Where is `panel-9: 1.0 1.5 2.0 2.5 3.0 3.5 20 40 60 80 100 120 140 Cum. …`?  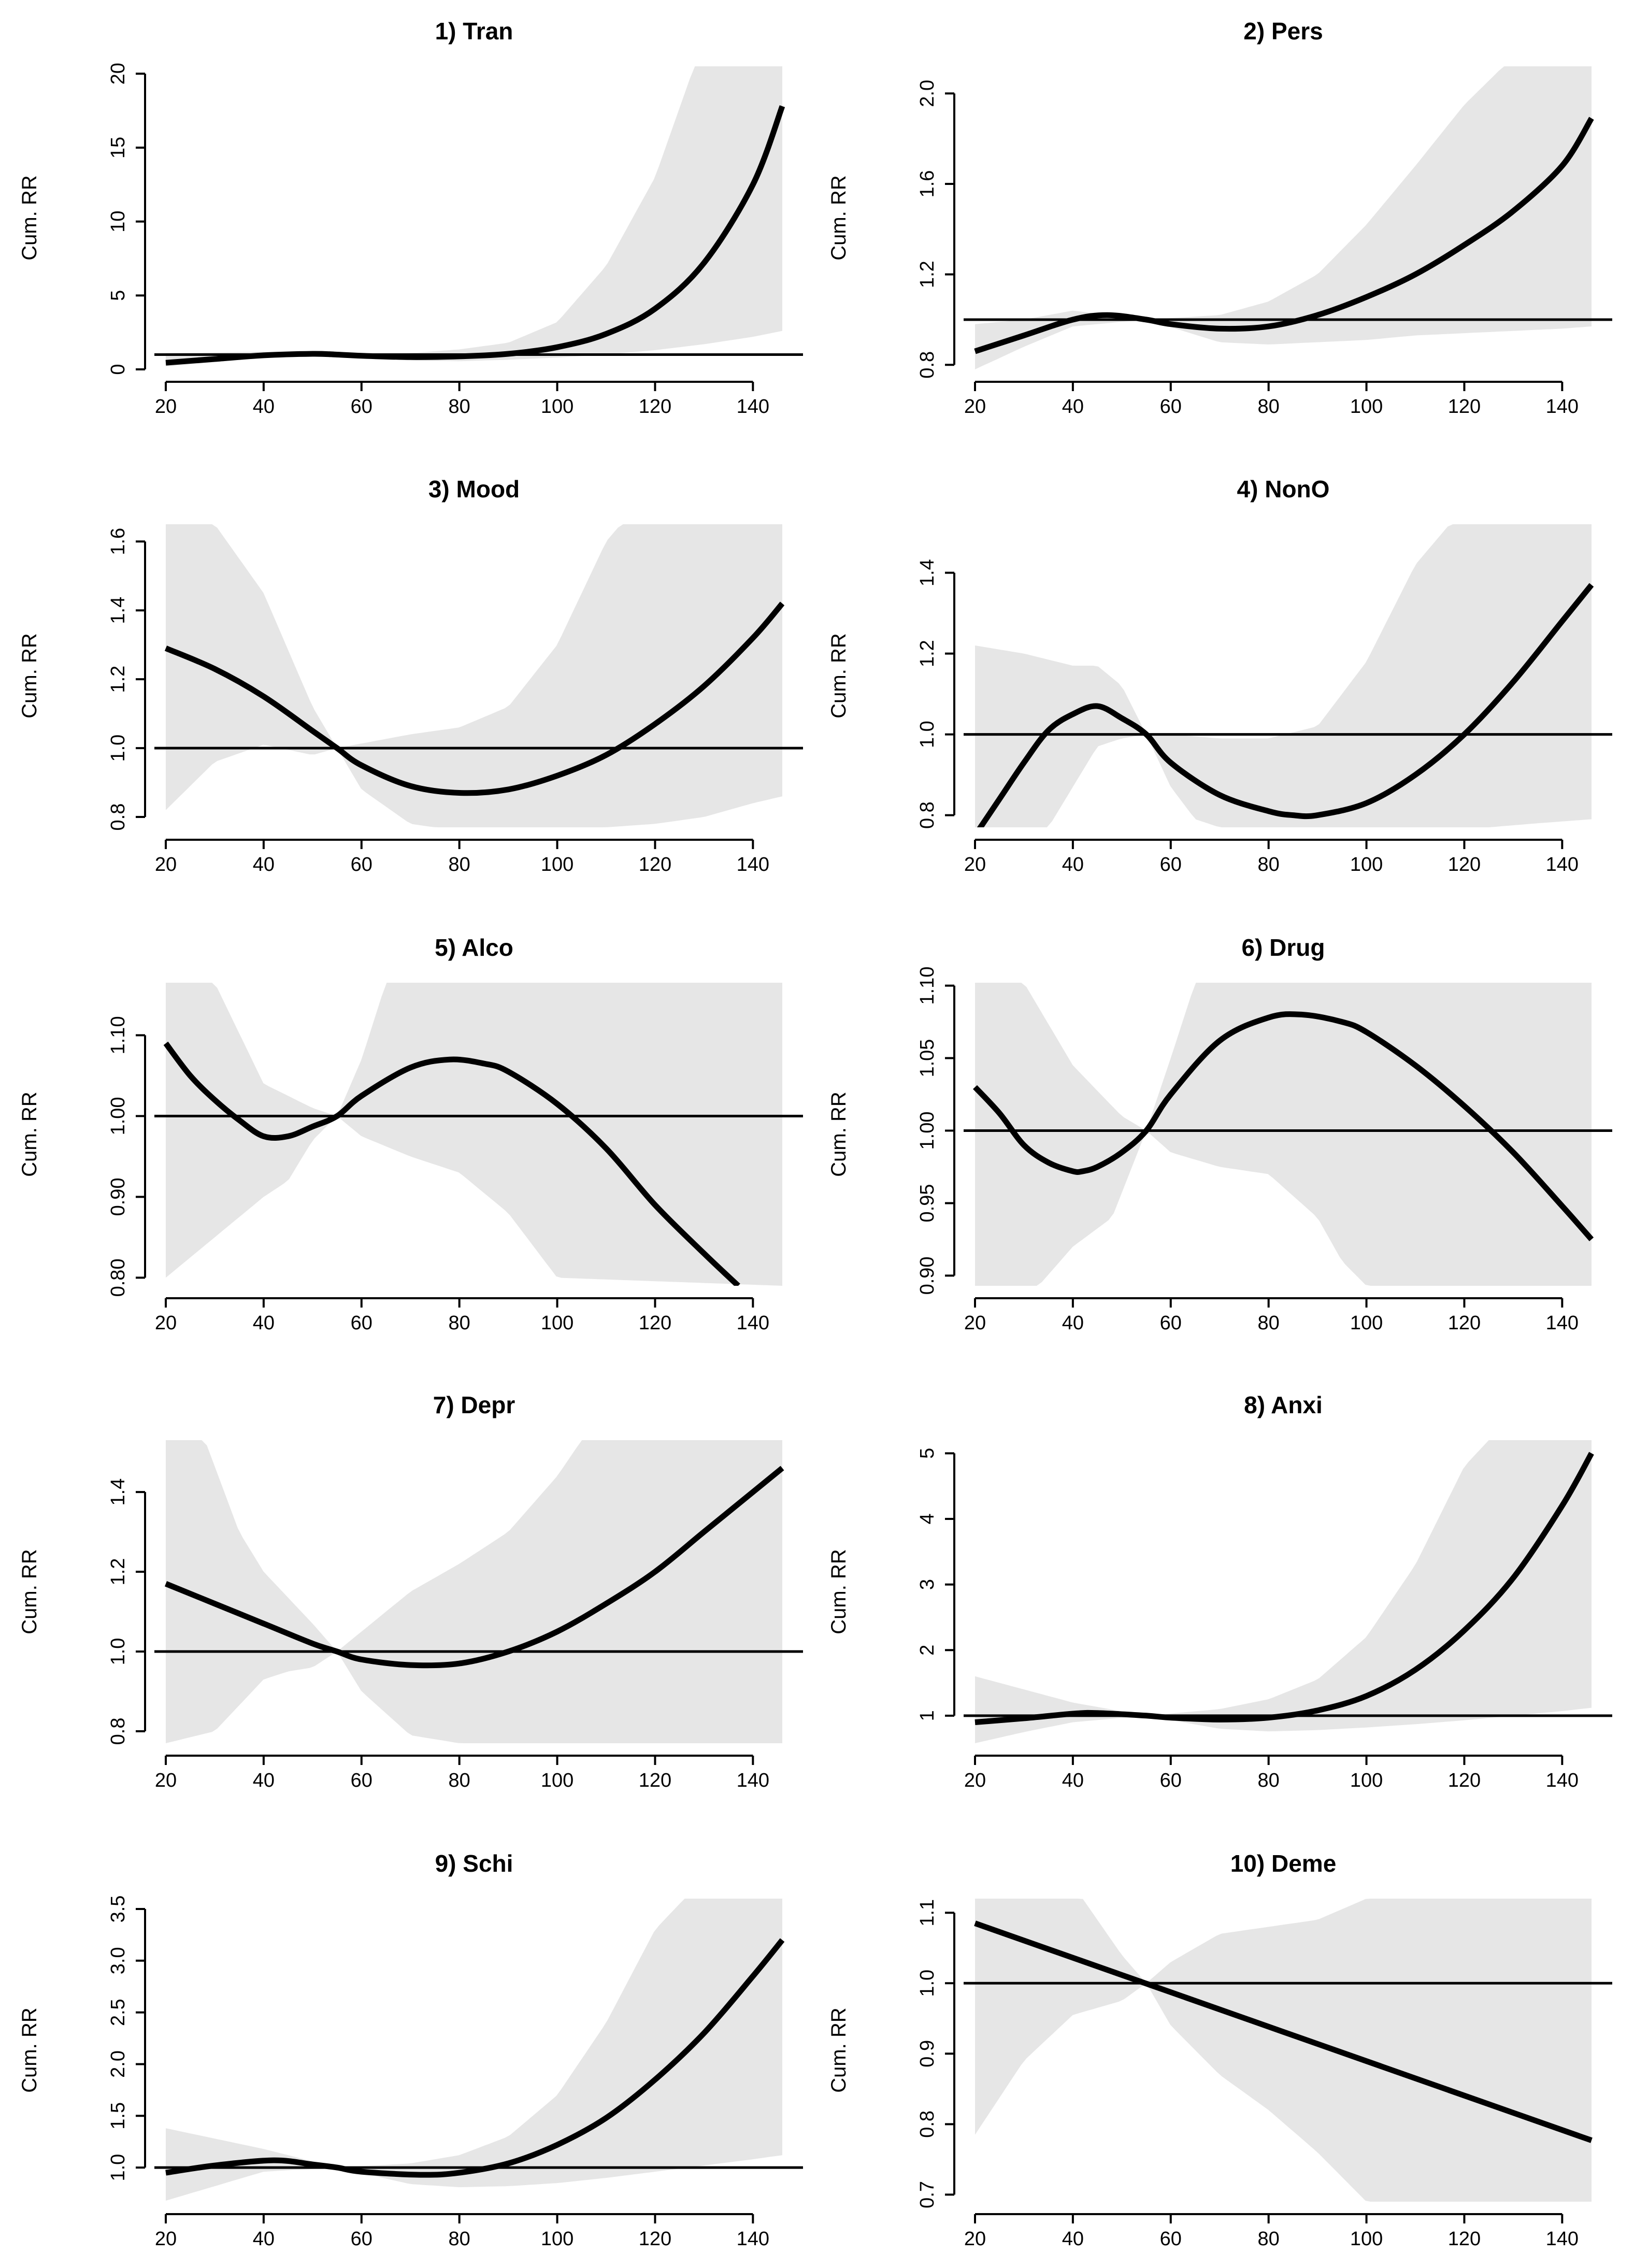 panel-9: 1.0 1.5 2.0 2.5 3.0 3.5 20 40 60 80 100 120 140 Cum. … is located at coordinates (410, 2050).